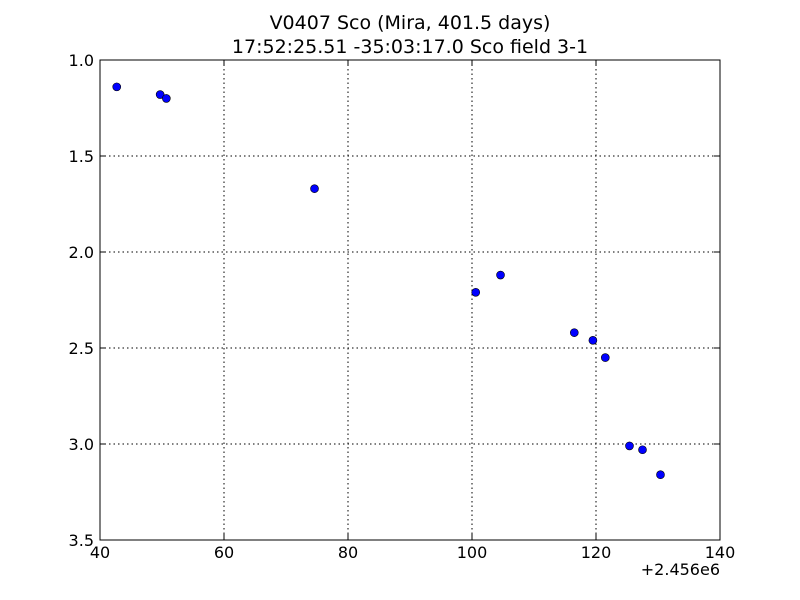 The image size is (800, 600). I want to click on x-tick-label: 120, so click(596, 552).